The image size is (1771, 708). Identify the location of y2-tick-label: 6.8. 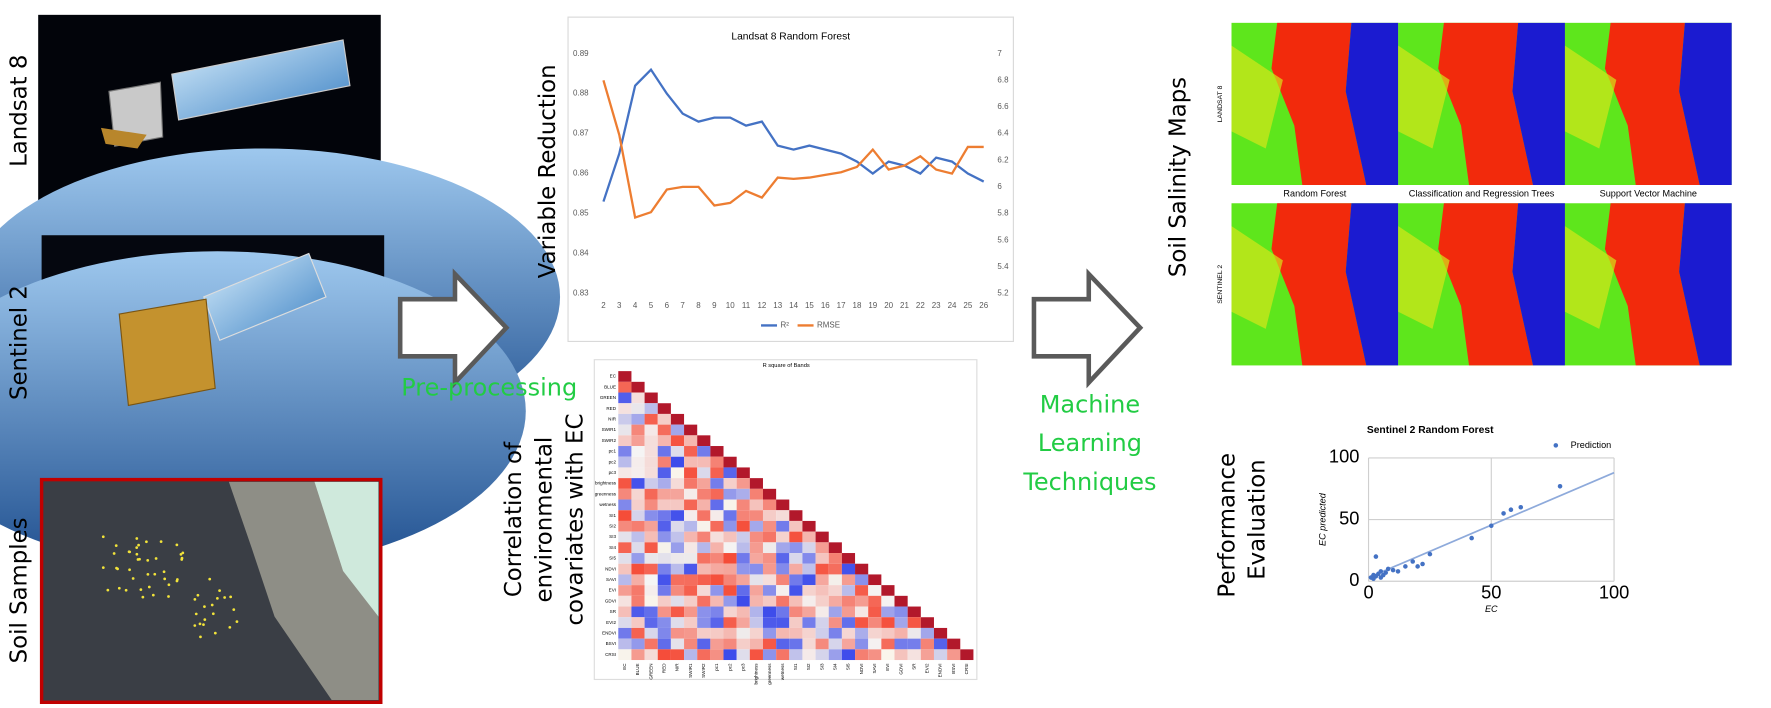
(1003, 79).